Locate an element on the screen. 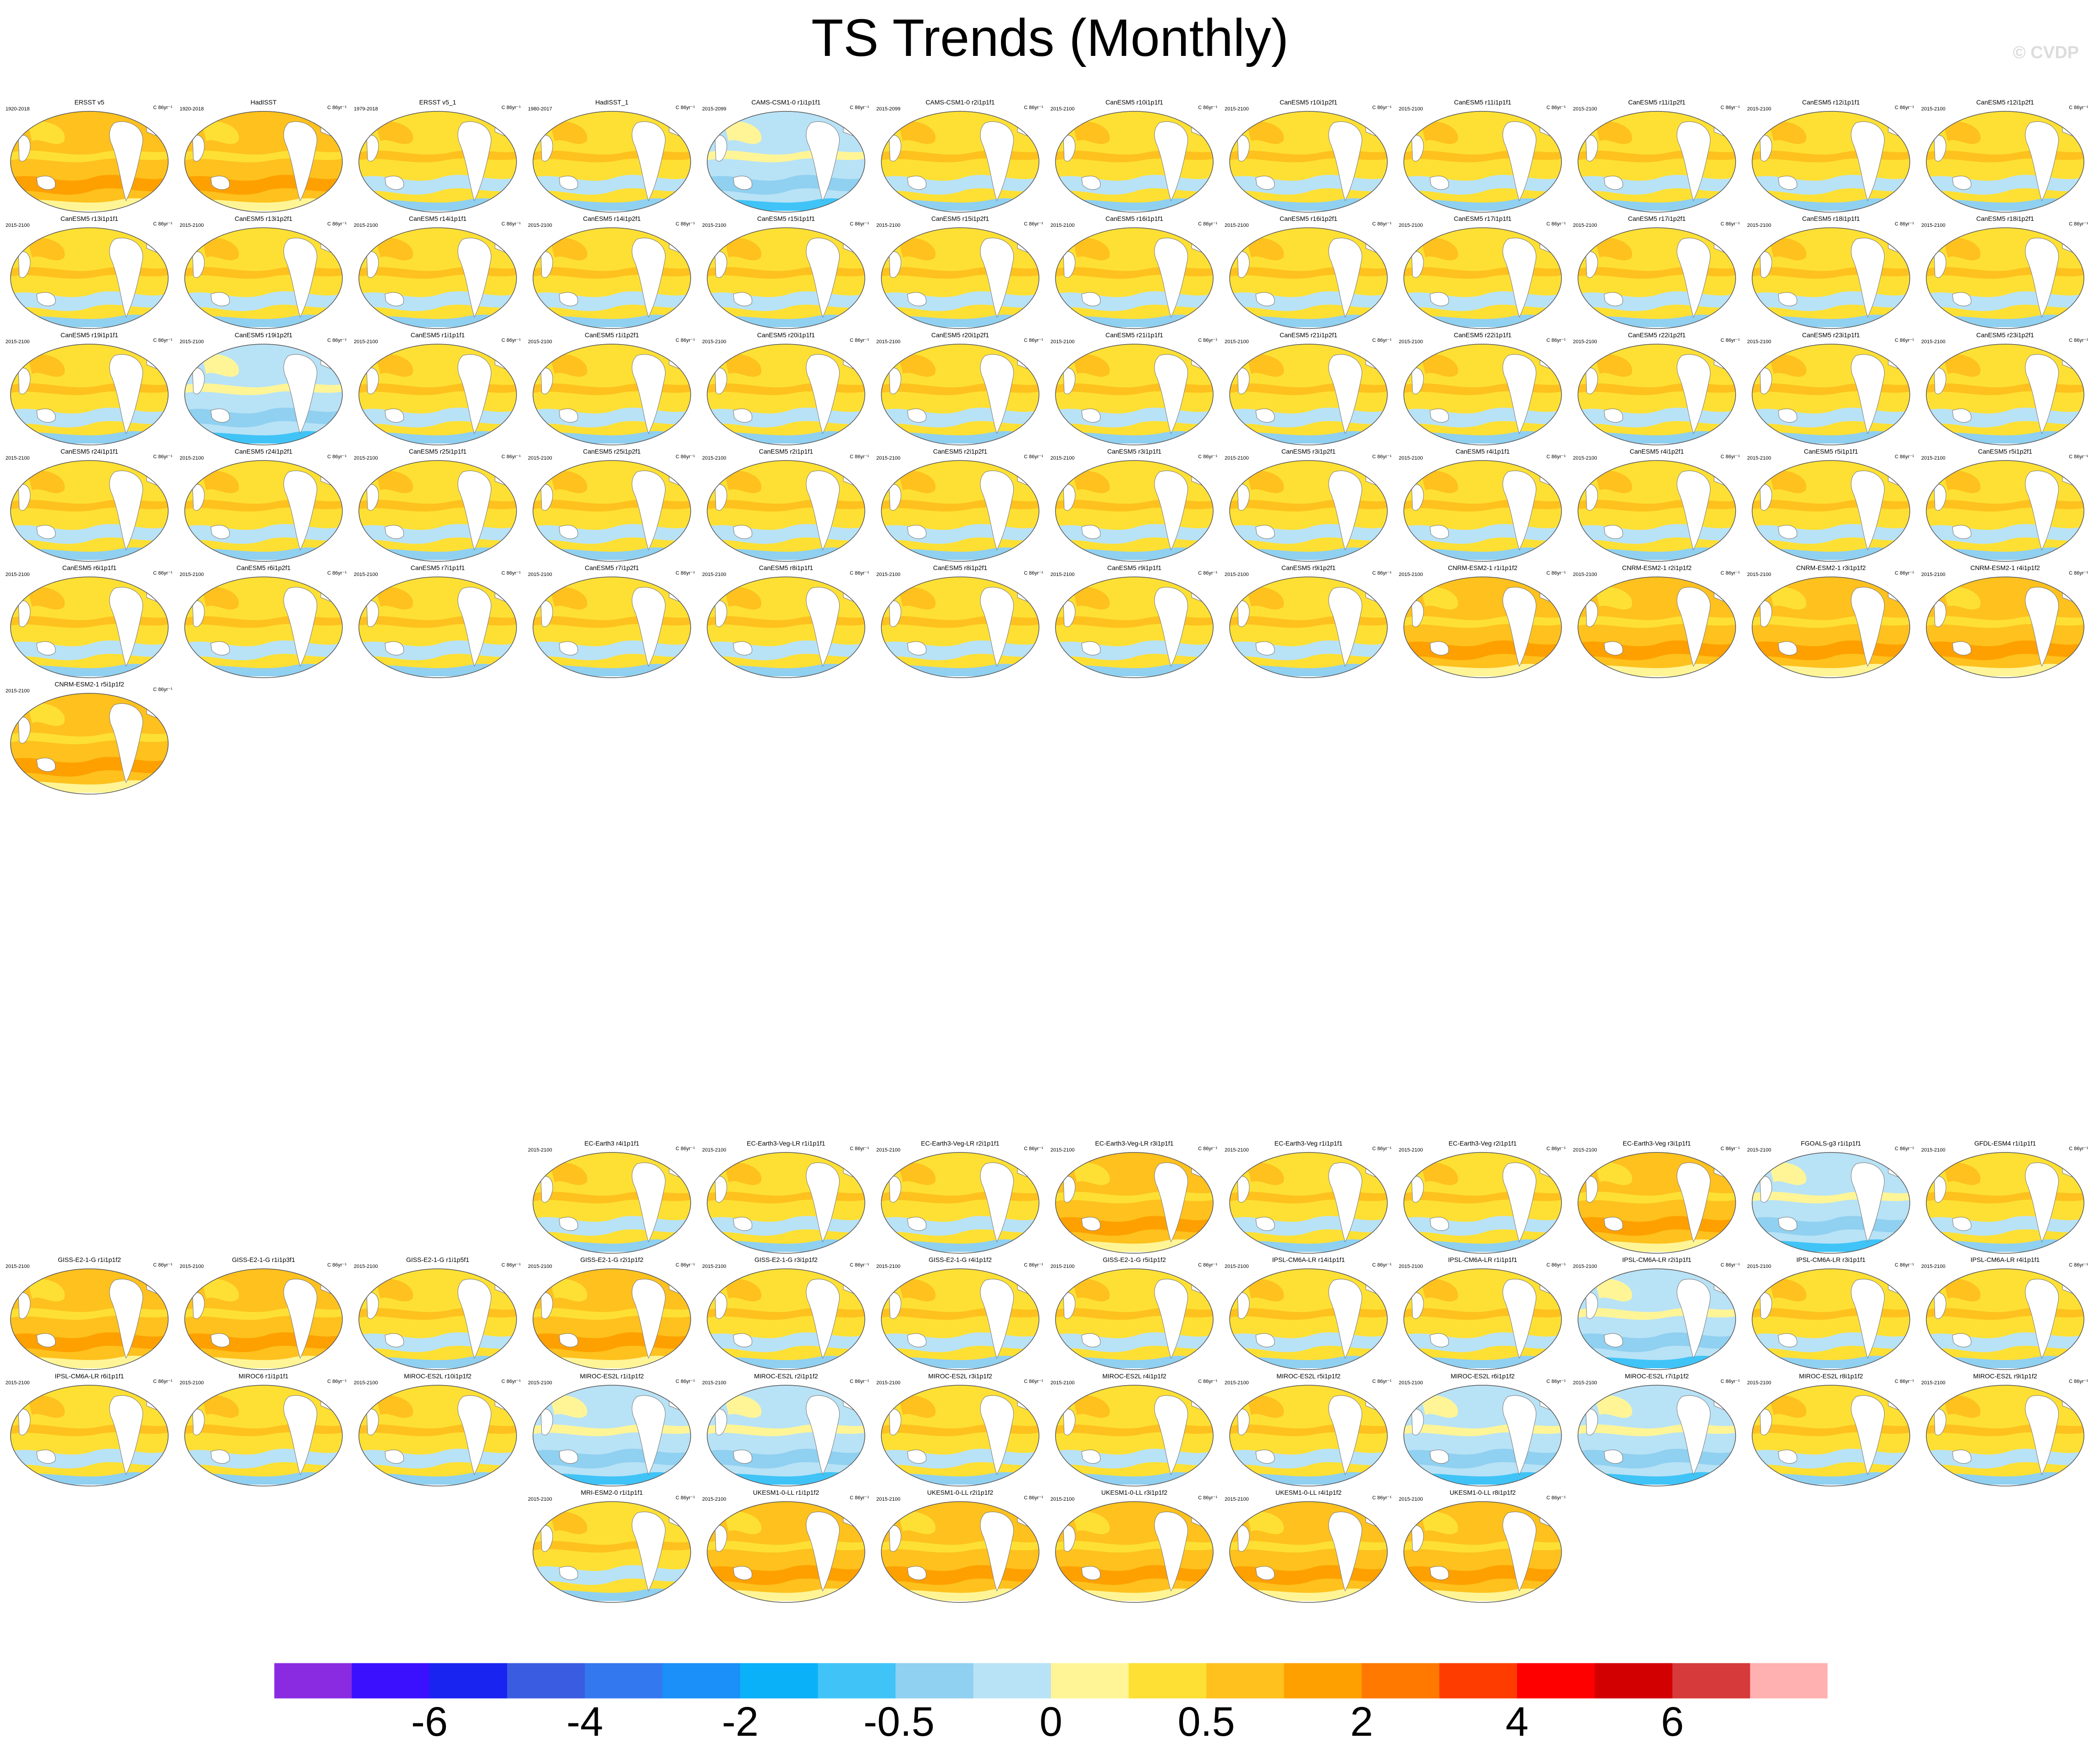 The image size is (2100, 1755). map-panel: UKESM1-0-LL r8i1p1f2 2015-2100 C 86yr⁻¹ is located at coordinates (1482, 1547).